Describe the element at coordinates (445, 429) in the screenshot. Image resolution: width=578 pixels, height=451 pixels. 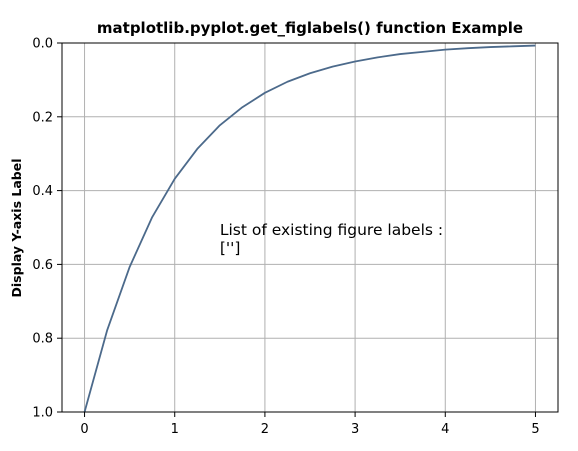
I see `x-tick-label: 4` at that location.